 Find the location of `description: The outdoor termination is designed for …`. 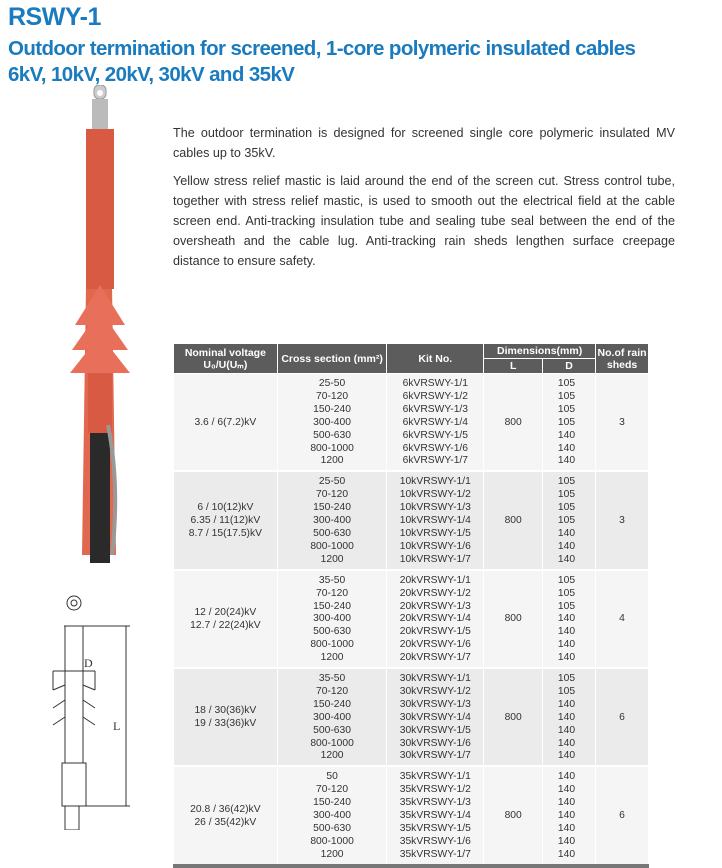

description: The outdoor termination is designed for … is located at coordinates (424, 201).